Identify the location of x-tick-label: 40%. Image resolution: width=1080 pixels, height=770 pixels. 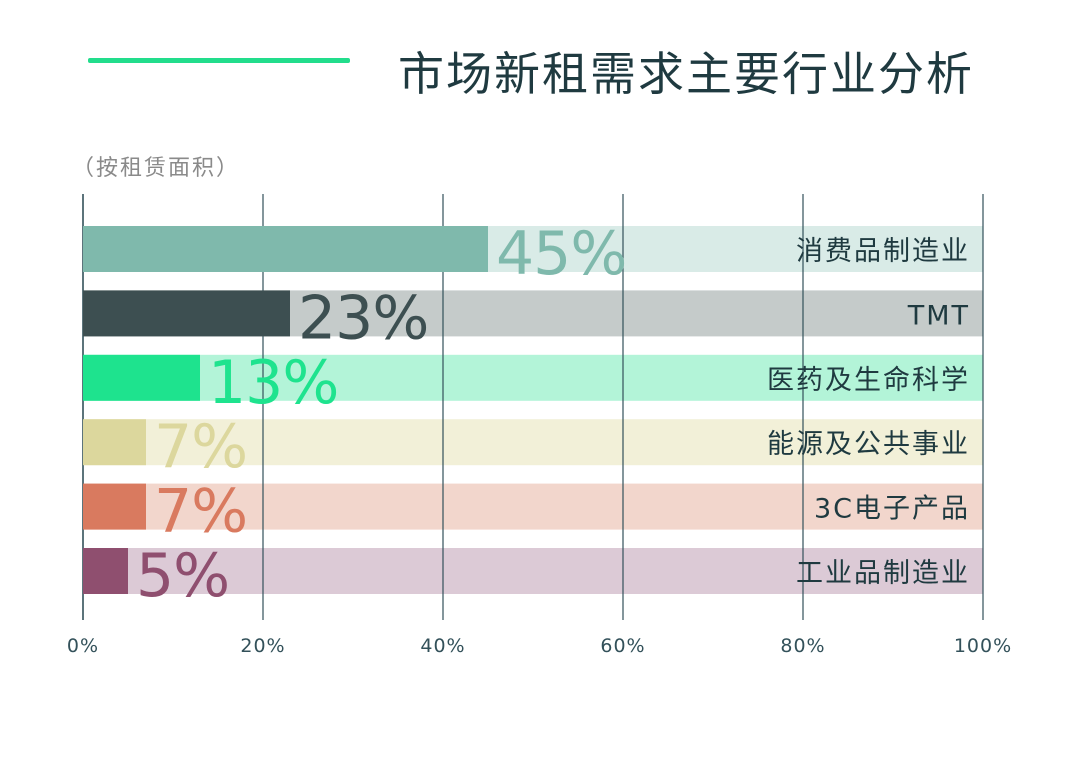
(442, 646).